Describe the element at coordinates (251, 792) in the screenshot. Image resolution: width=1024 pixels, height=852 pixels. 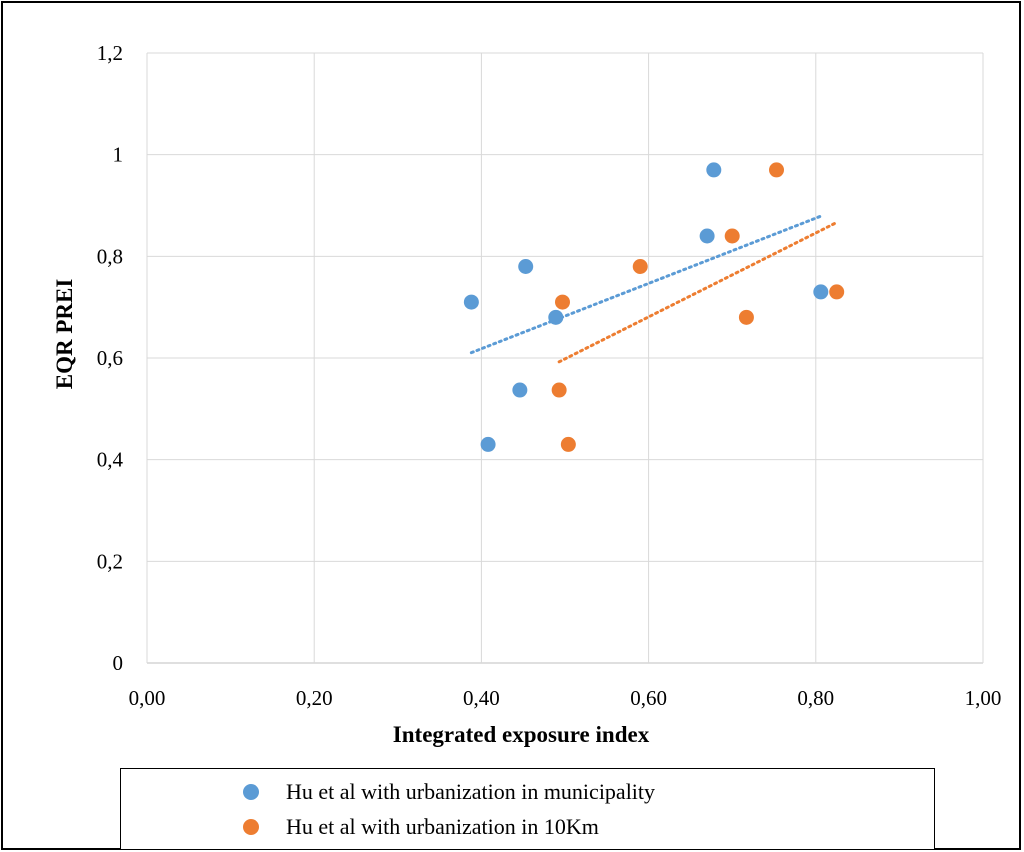
I see `legend-marker-blue` at that location.